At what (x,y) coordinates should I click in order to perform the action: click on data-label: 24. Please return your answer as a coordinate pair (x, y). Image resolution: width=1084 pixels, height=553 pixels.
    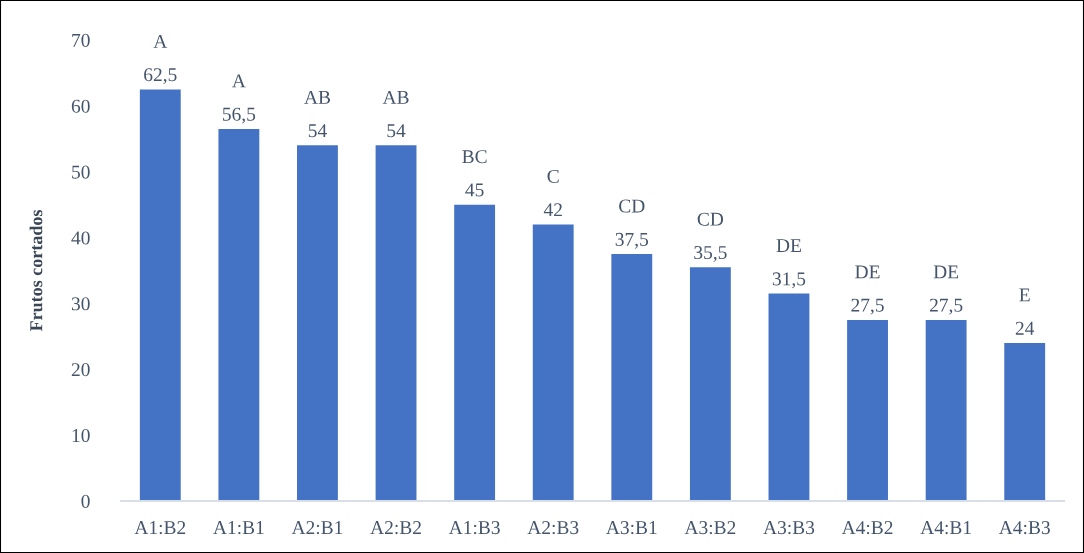
    Looking at the image, I should click on (1025, 328).